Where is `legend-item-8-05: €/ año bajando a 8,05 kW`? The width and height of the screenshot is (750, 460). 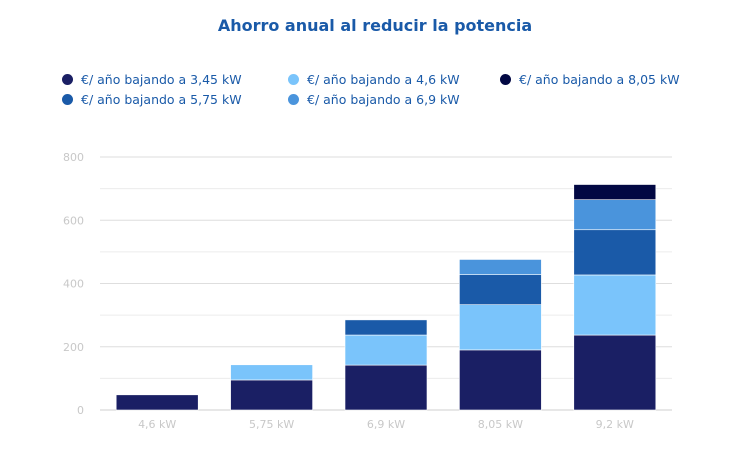
legend-item-8-05: €/ año bajando a 8,05 kW is located at coordinates (590, 79).